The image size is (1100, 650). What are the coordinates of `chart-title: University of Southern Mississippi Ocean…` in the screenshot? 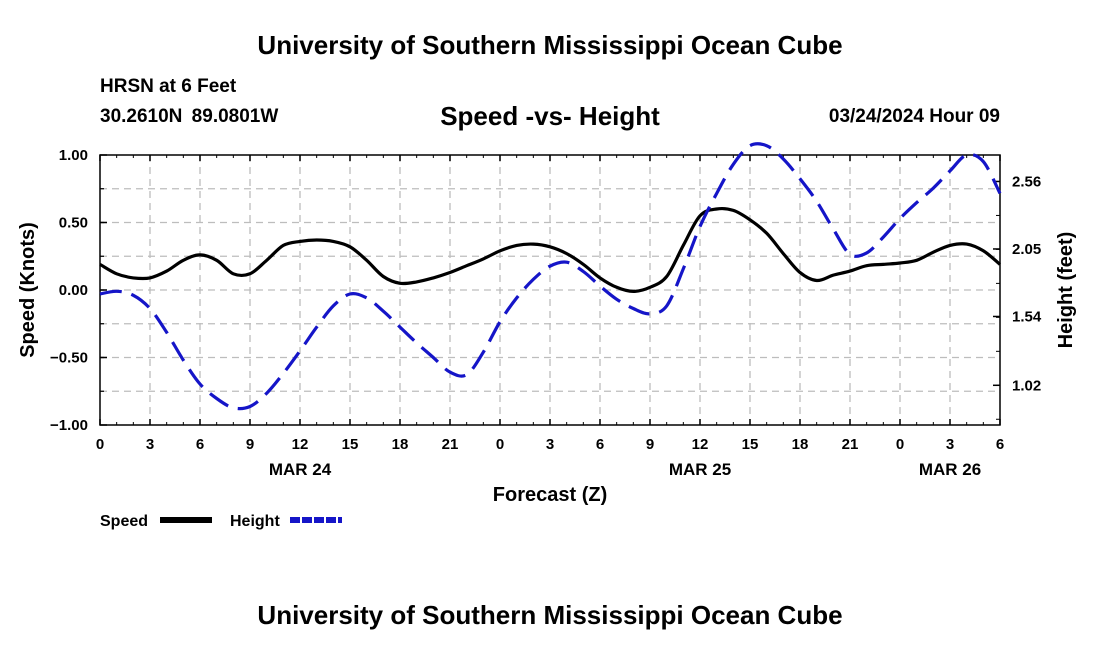 It's located at (550, 45).